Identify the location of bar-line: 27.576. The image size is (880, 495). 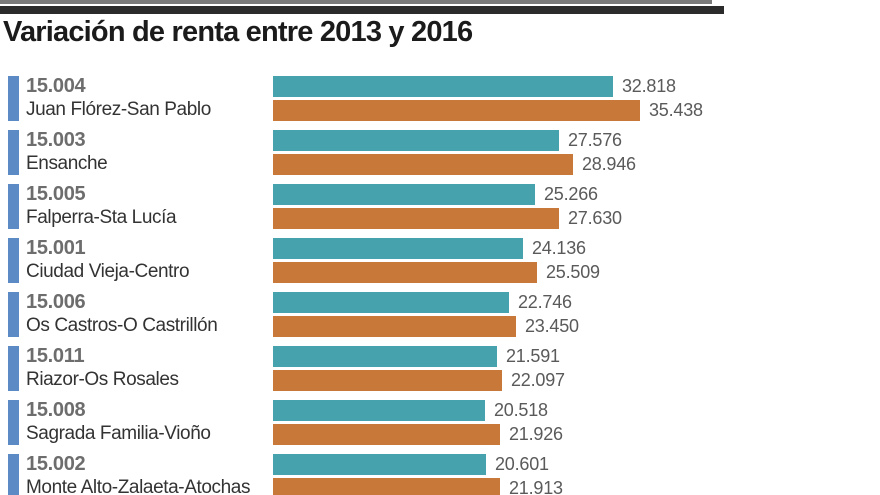
(454, 140).